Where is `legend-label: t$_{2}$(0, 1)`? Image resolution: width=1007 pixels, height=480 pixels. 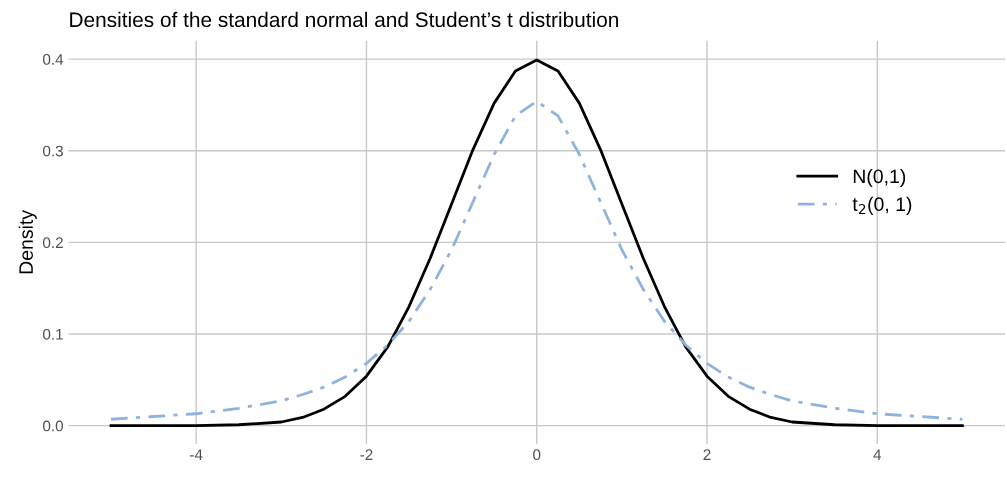
legend-label: t$_{2}$(0, 1) is located at coordinates (882, 205).